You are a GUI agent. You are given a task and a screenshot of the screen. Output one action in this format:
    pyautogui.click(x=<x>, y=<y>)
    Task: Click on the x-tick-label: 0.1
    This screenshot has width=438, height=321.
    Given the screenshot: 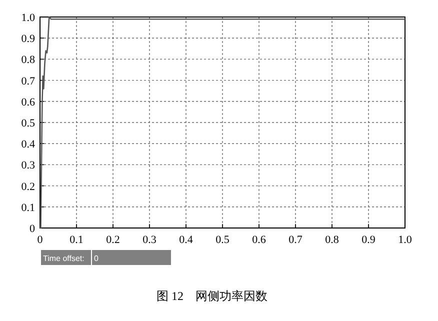 What is the action you would take?
    pyautogui.click(x=77, y=240)
    